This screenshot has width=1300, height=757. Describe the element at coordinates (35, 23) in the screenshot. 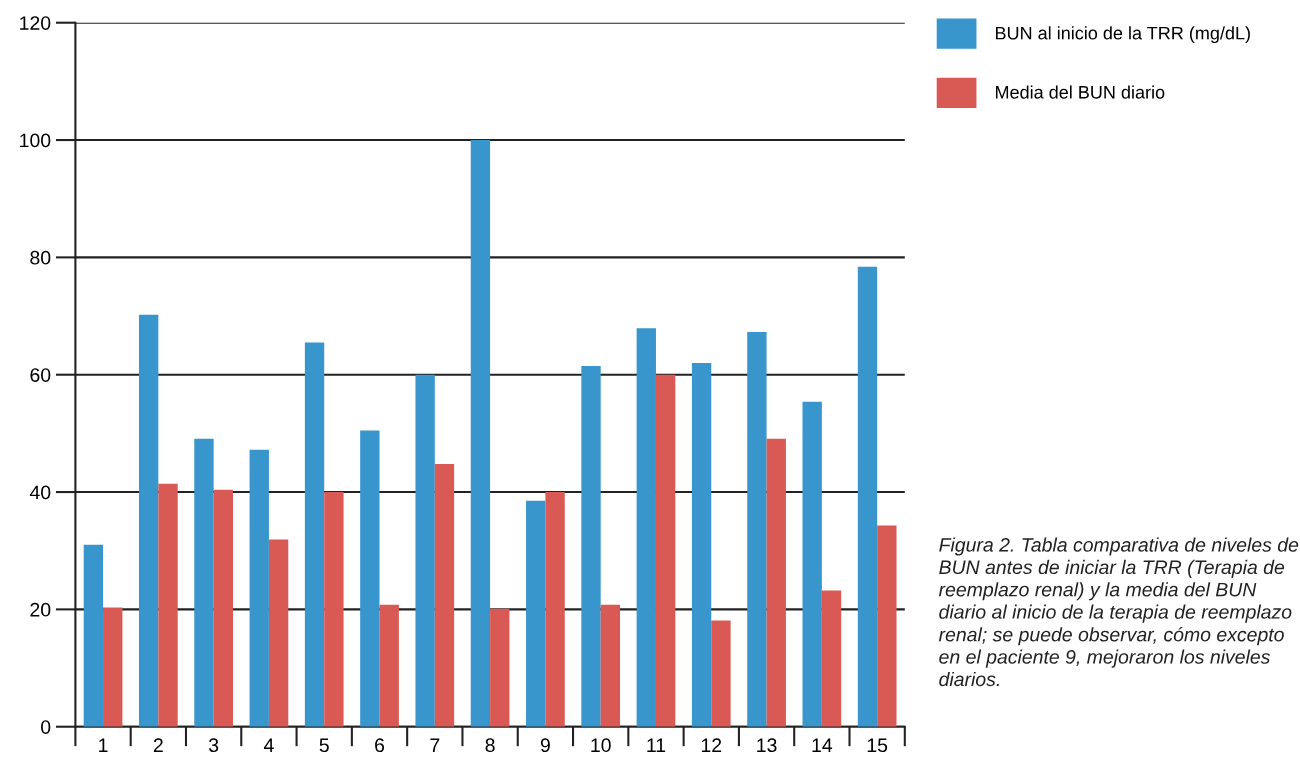

I see `y-tick-label: 120` at that location.